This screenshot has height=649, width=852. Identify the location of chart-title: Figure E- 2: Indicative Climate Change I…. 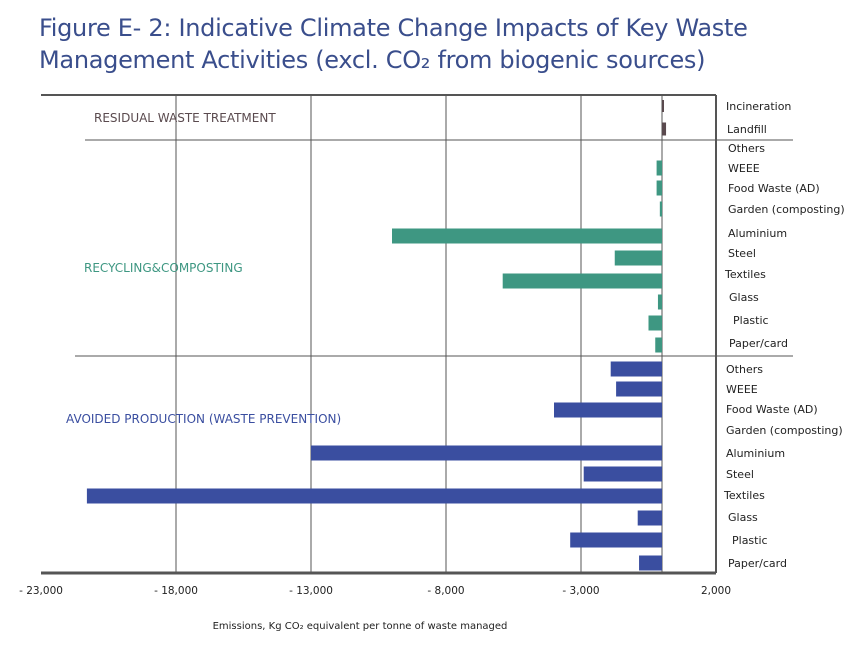
(393, 44).